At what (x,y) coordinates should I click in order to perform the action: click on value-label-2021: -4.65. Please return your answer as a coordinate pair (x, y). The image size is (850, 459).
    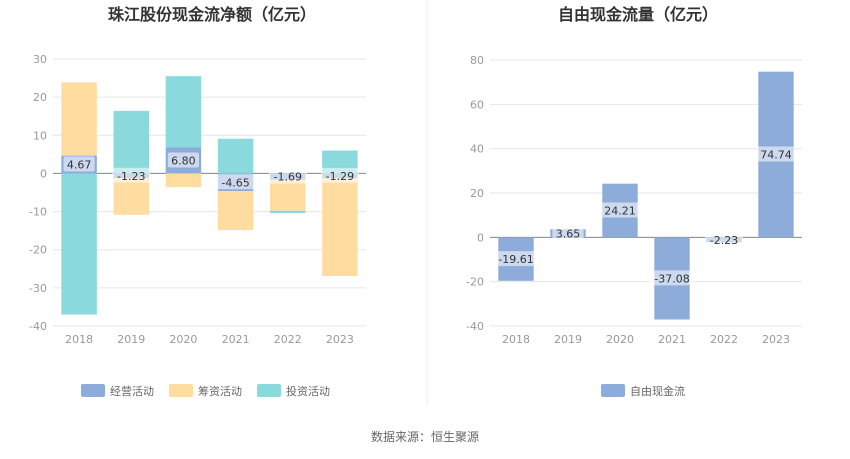
    Looking at the image, I should click on (235, 182).